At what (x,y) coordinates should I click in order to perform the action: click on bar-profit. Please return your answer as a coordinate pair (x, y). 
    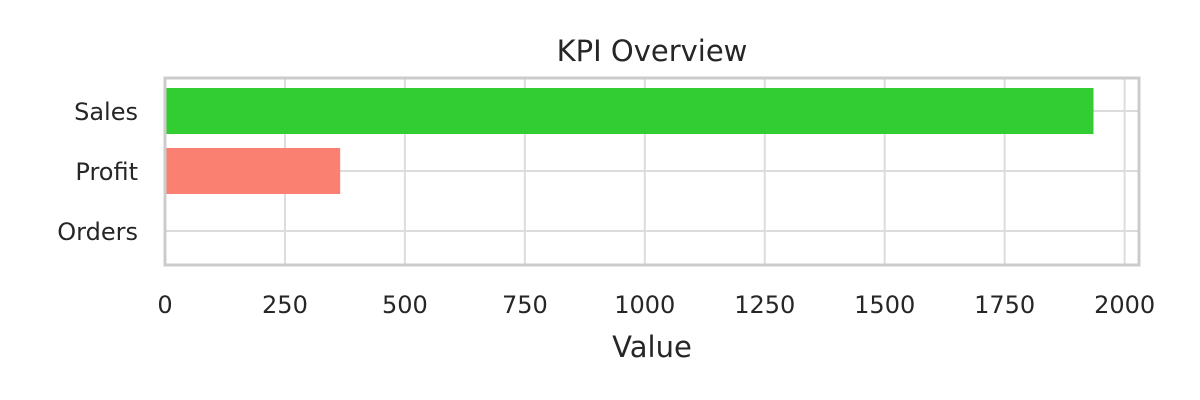
    Looking at the image, I should click on (253, 171).